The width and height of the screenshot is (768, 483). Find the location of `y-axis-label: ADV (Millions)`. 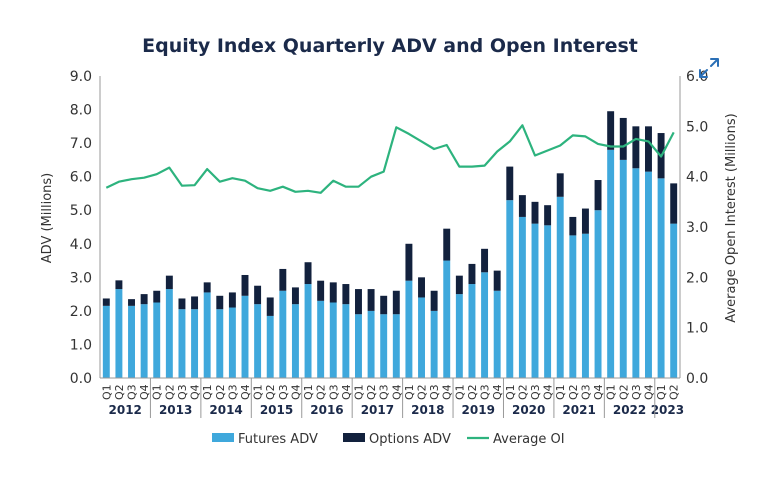

y-axis-label: ADV (Millions) is located at coordinates (47, 218).